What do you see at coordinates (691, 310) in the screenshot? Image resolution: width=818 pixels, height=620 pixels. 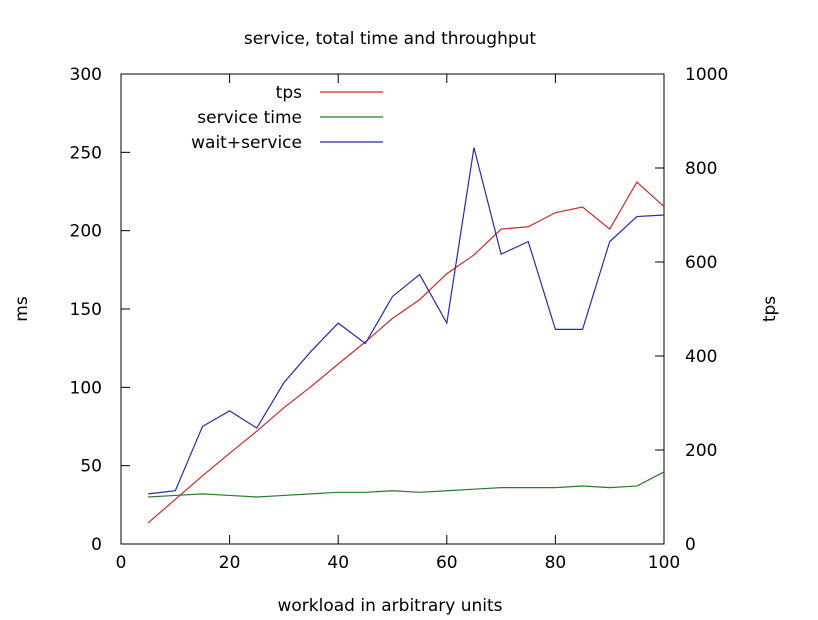 I see `y-axis-right: 0 200 400 600 800 1000` at bounding box center [691, 310].